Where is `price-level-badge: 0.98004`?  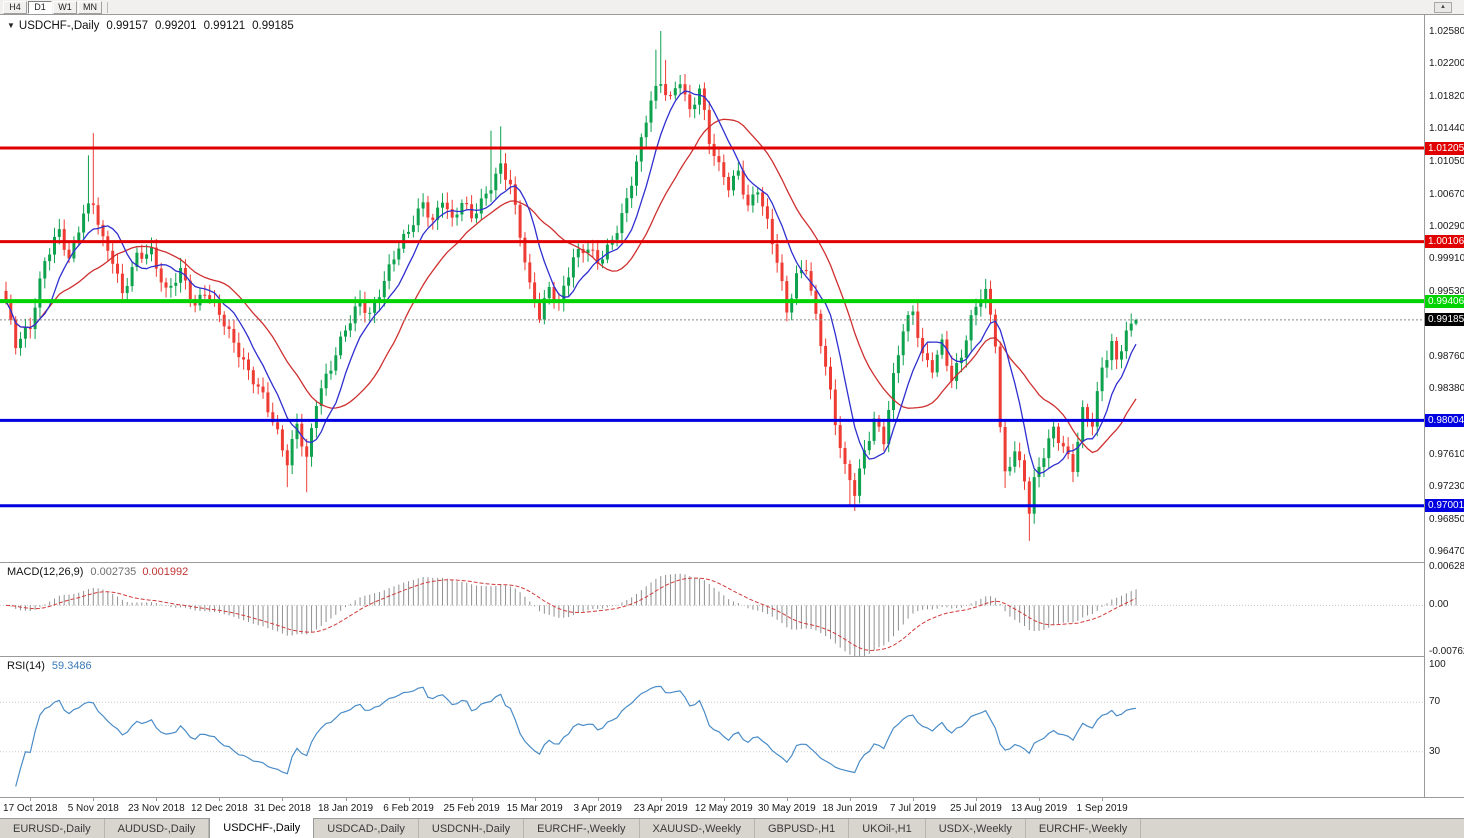
price-level-badge: 0.98004 is located at coordinates (1444, 420).